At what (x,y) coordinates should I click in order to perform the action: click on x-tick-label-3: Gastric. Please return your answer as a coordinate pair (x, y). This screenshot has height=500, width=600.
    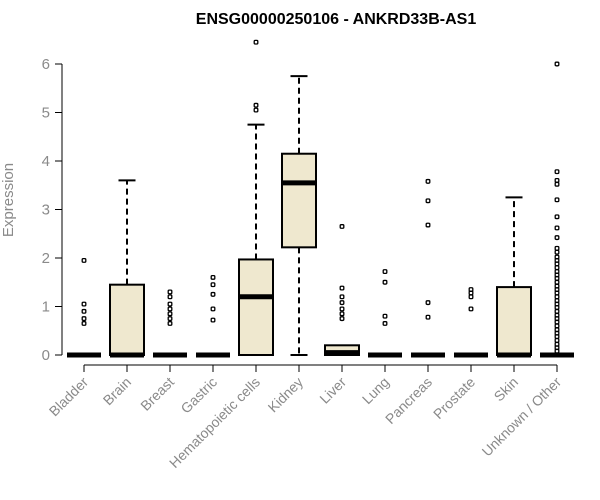
    Looking at the image, I should click on (198, 395).